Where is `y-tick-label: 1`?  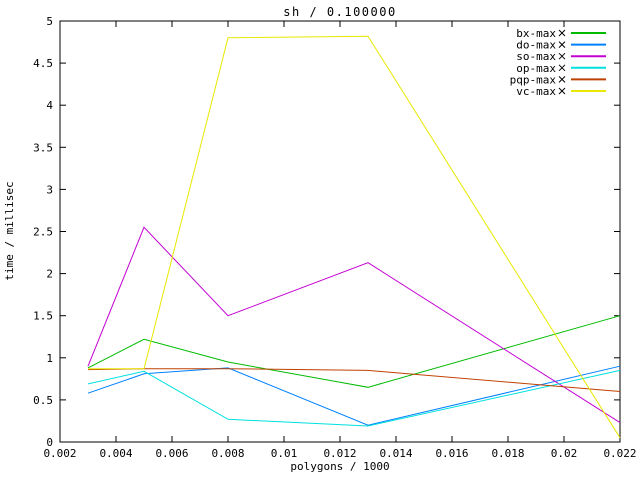 y-tick-label: 1 is located at coordinates (49, 358).